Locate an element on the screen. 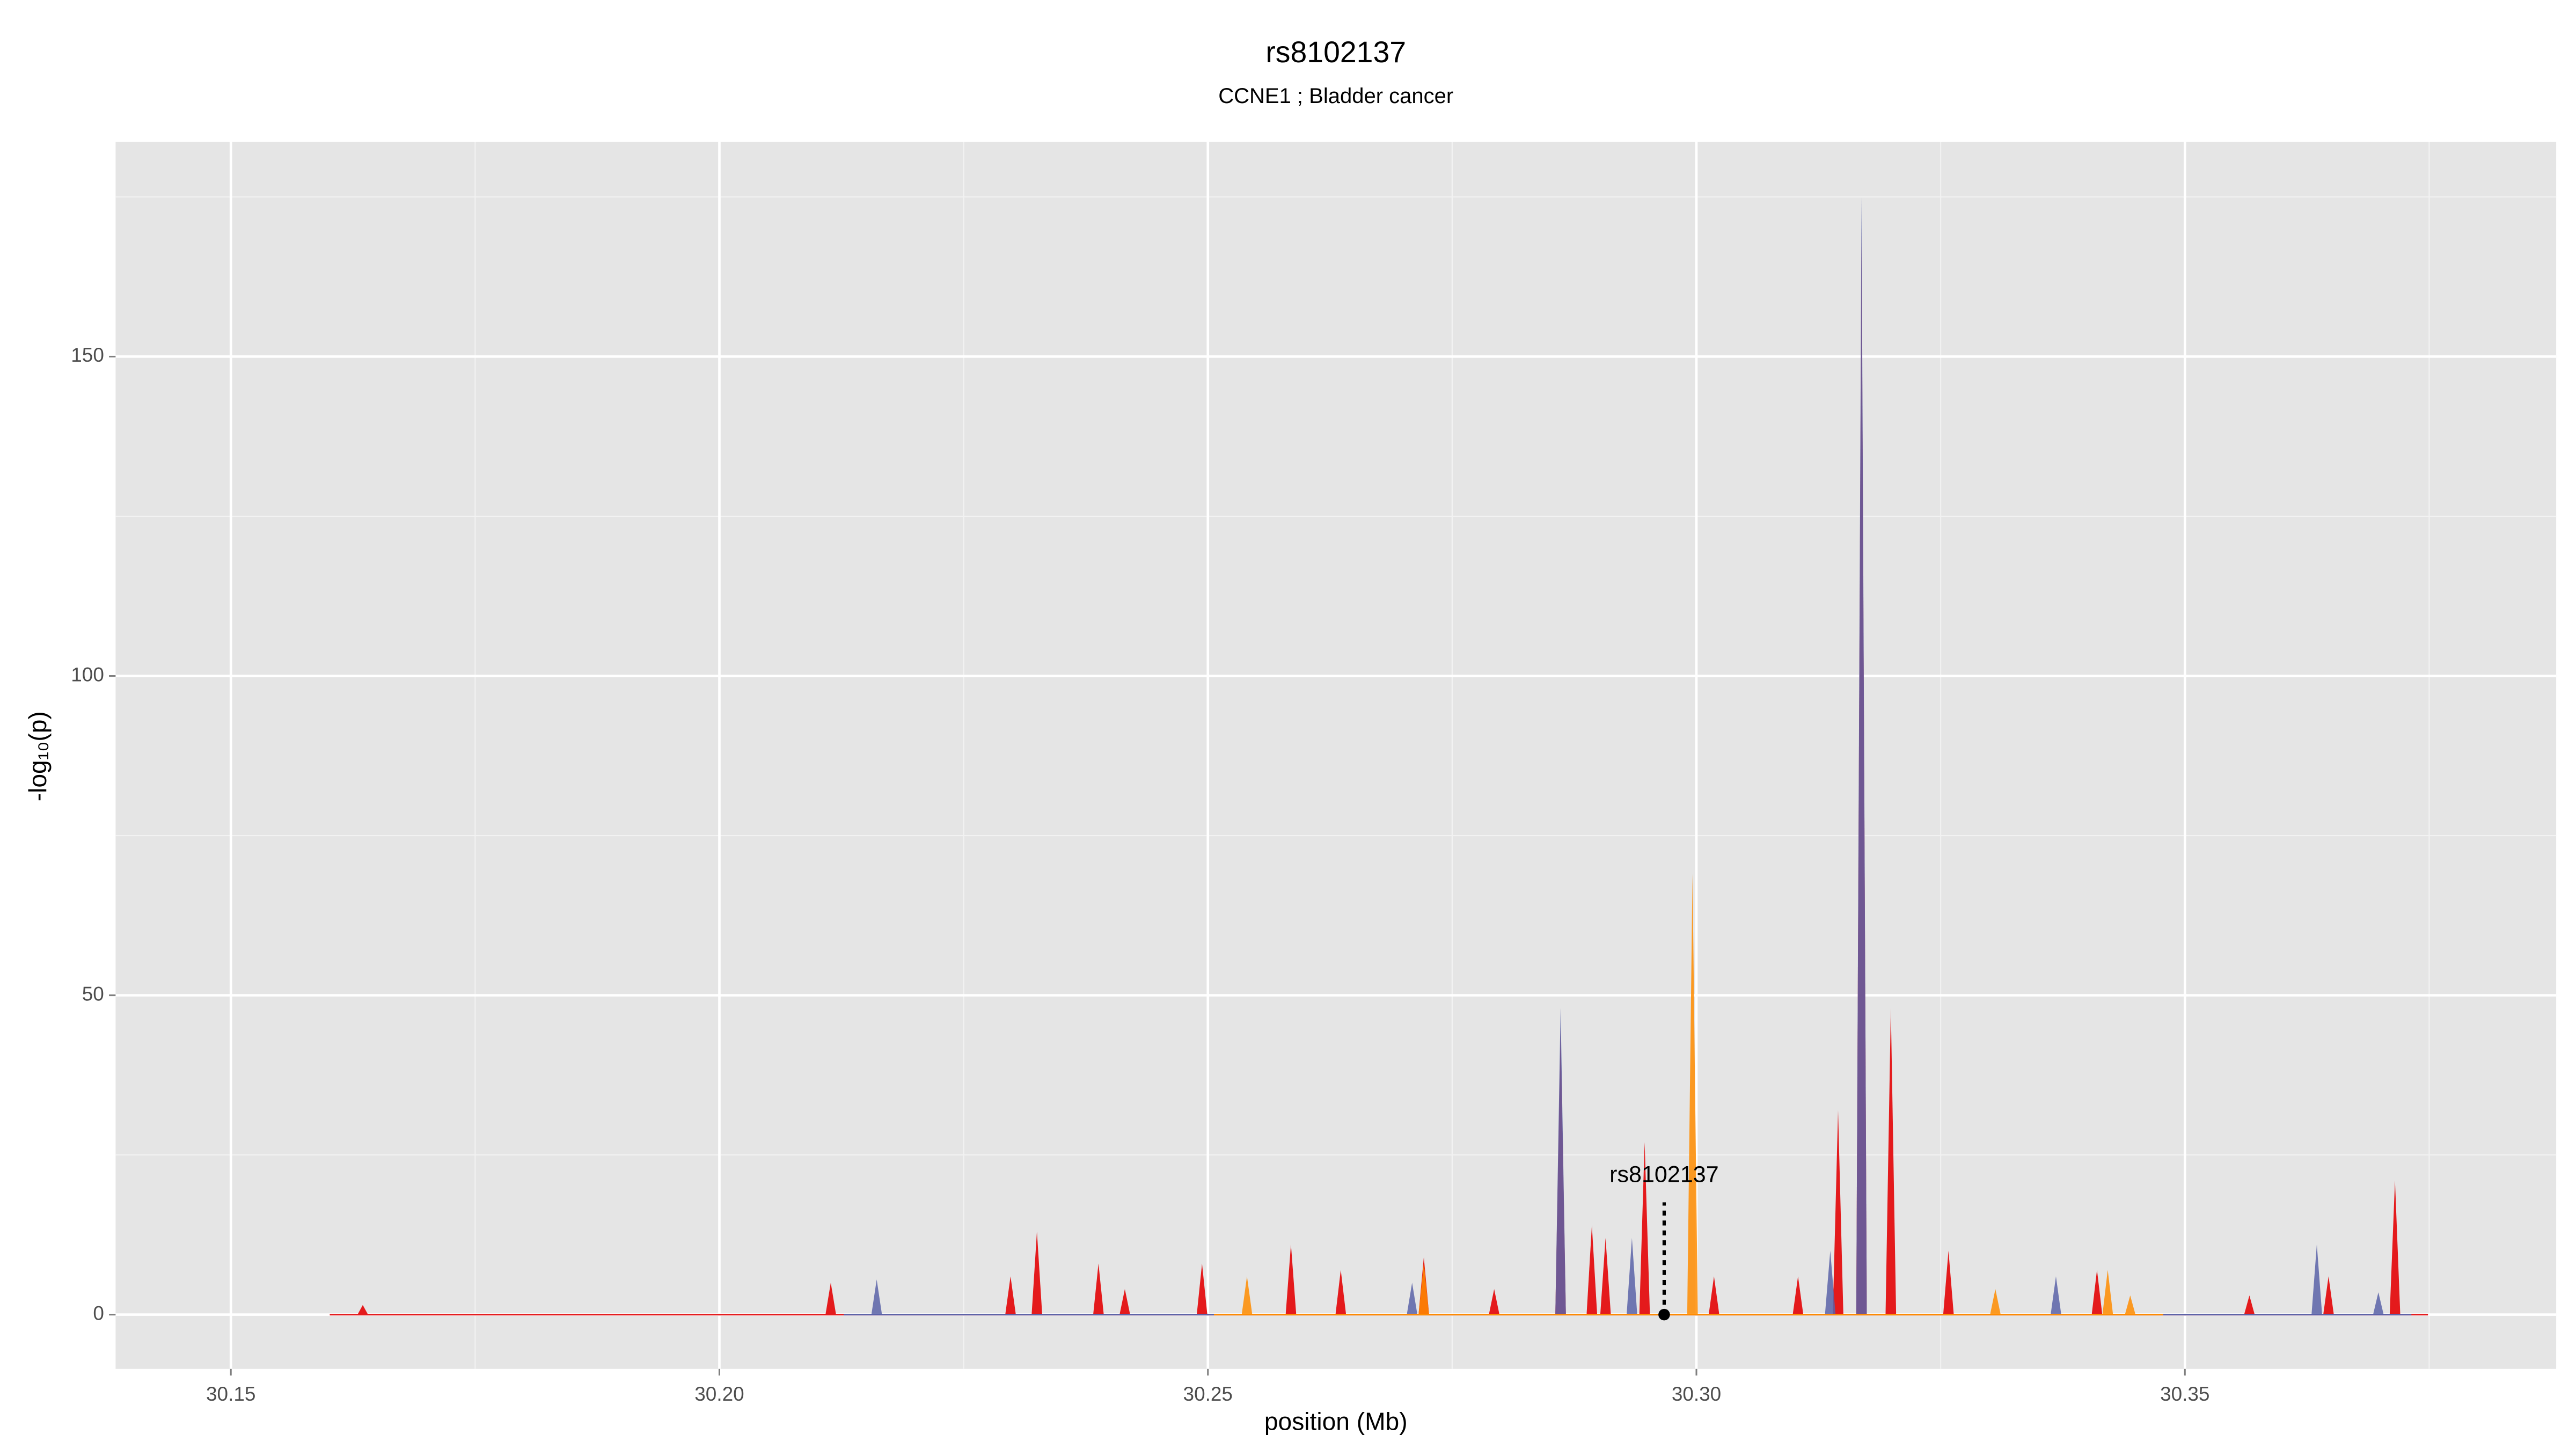 The width and height of the screenshot is (2576, 1449). x-tick-label: 30.15 is located at coordinates (230, 1394).